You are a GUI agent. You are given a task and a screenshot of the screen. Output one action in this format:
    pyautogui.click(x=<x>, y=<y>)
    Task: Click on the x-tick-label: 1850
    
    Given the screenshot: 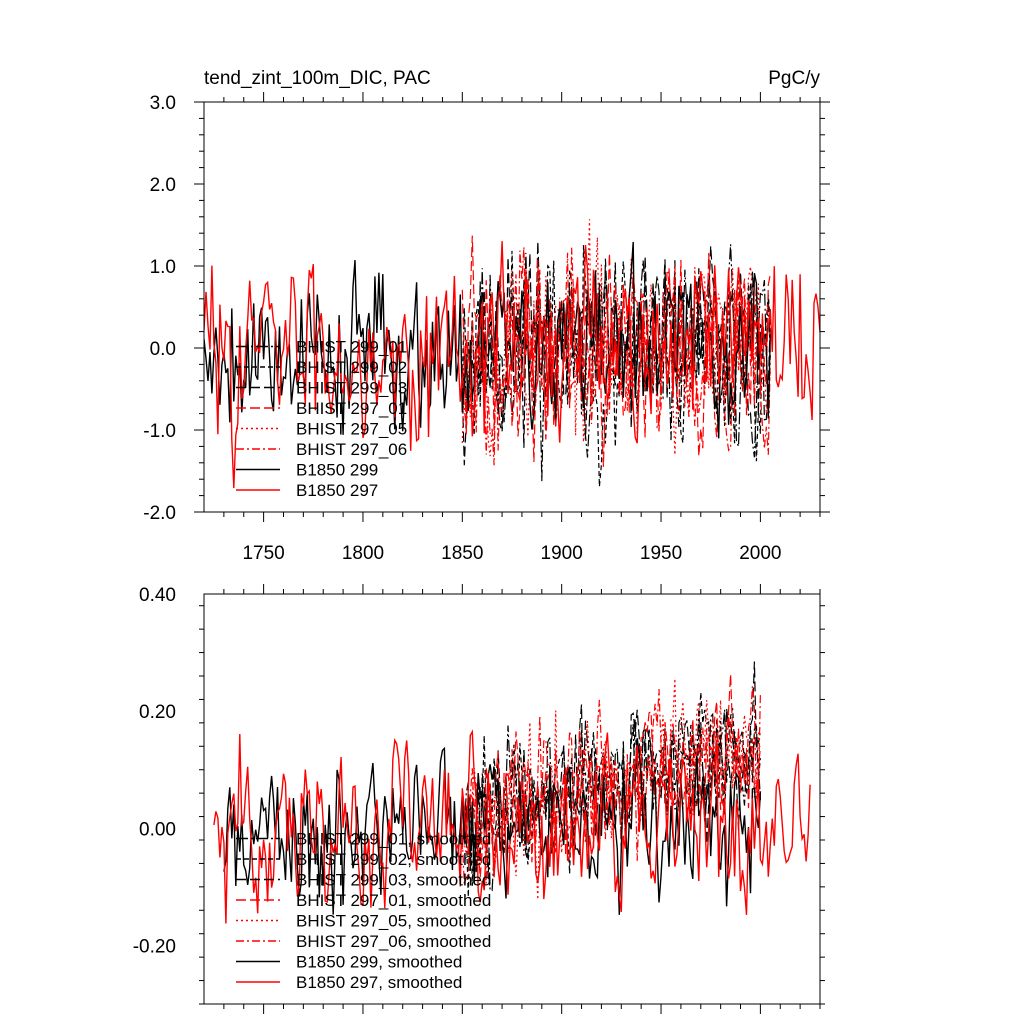 What is the action you would take?
    pyautogui.click(x=462, y=553)
    